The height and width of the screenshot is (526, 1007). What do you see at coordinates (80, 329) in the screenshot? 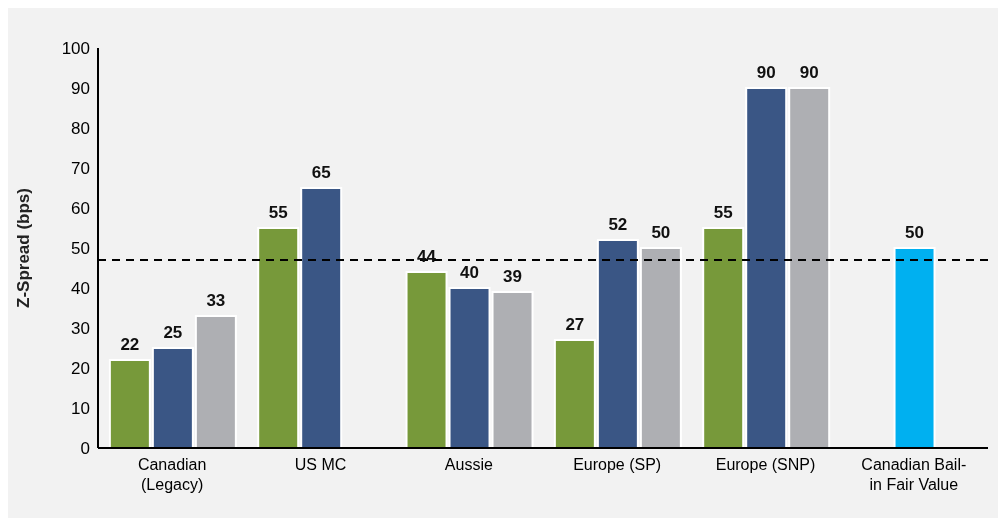
I see `y-tick-label: 30` at bounding box center [80, 329].